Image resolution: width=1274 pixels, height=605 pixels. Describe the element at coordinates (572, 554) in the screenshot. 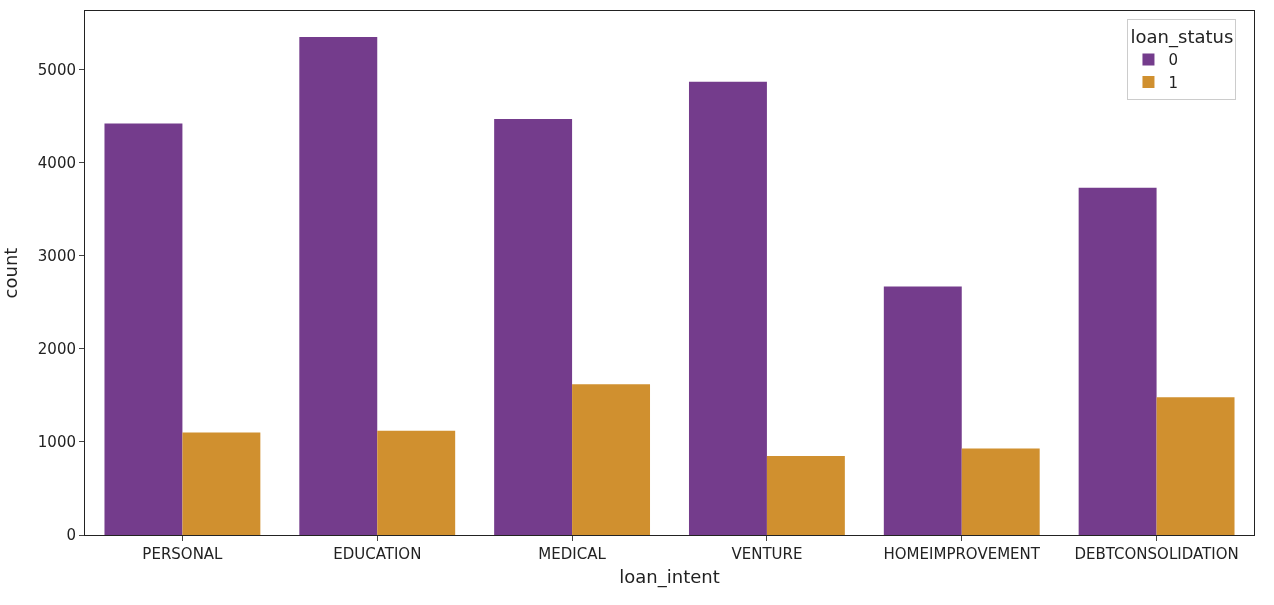

I see `x-tick-label: MEDICAL` at that location.